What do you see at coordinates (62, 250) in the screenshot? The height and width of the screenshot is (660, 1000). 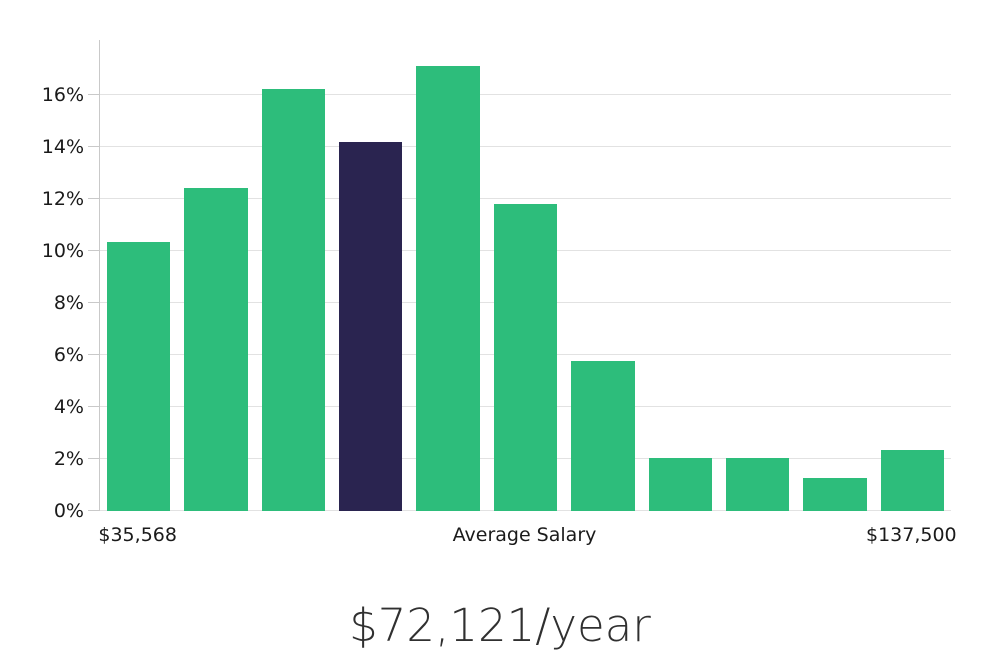 I see `y-tick-label: 10%` at bounding box center [62, 250].